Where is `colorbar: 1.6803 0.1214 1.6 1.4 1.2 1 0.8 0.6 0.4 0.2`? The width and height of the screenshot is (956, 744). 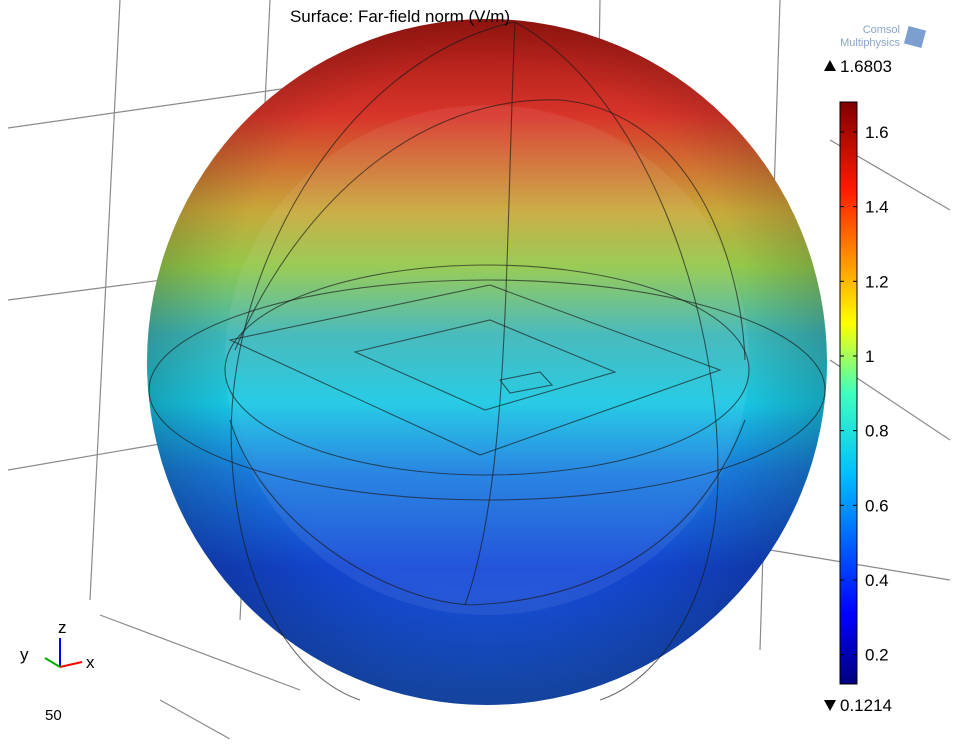 colorbar: 1.6803 0.1214 1.6 1.4 1.2 1 0.8 0.6 0.4 0.2 is located at coordinates (858, 386).